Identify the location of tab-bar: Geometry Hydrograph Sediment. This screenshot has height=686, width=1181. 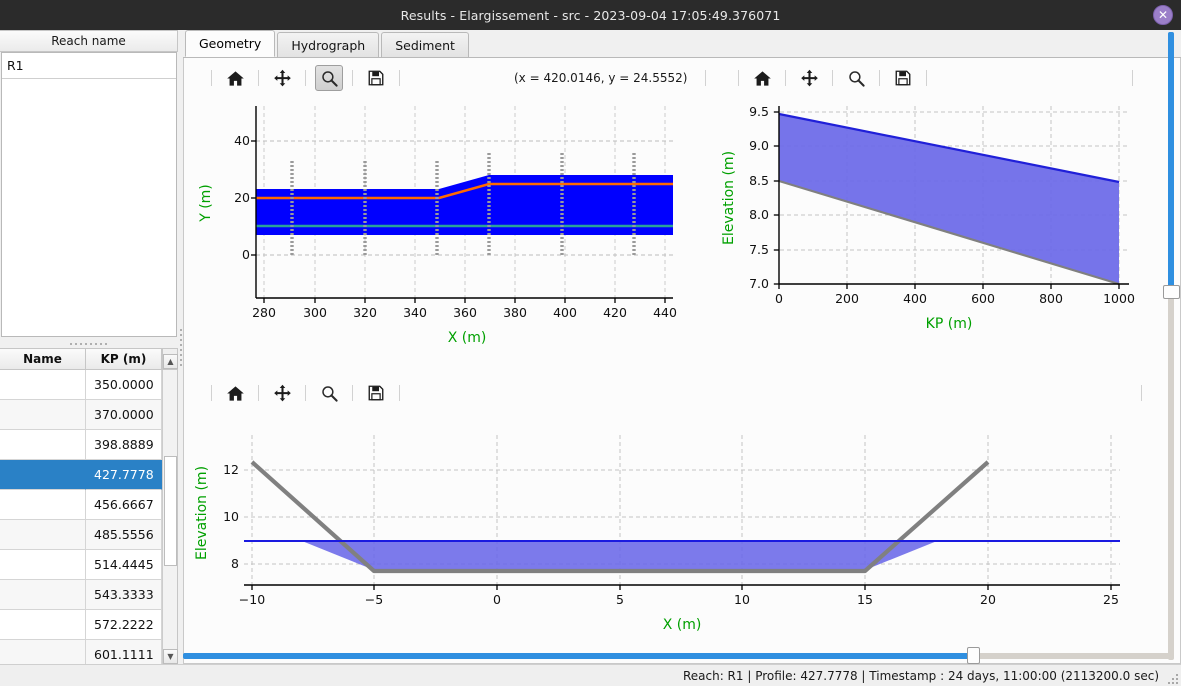
(682, 44).